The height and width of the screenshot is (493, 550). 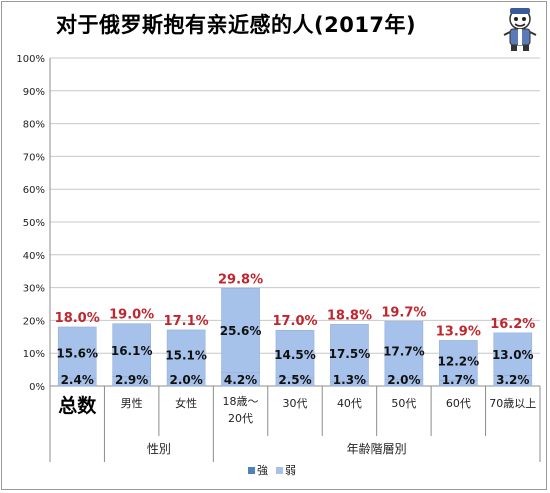 I want to click on data-label-total: 18.0%, so click(x=77, y=318).